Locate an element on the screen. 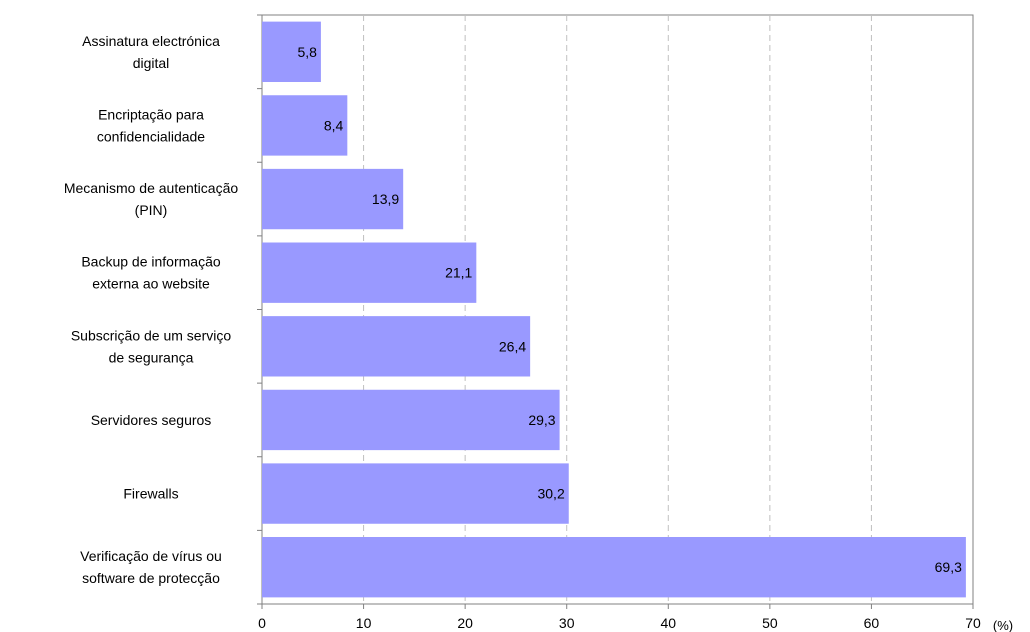 Image resolution: width=1030 pixels, height=632 pixels. category-label-4-line-0: Subscrição de um serviço is located at coordinates (151, 335).